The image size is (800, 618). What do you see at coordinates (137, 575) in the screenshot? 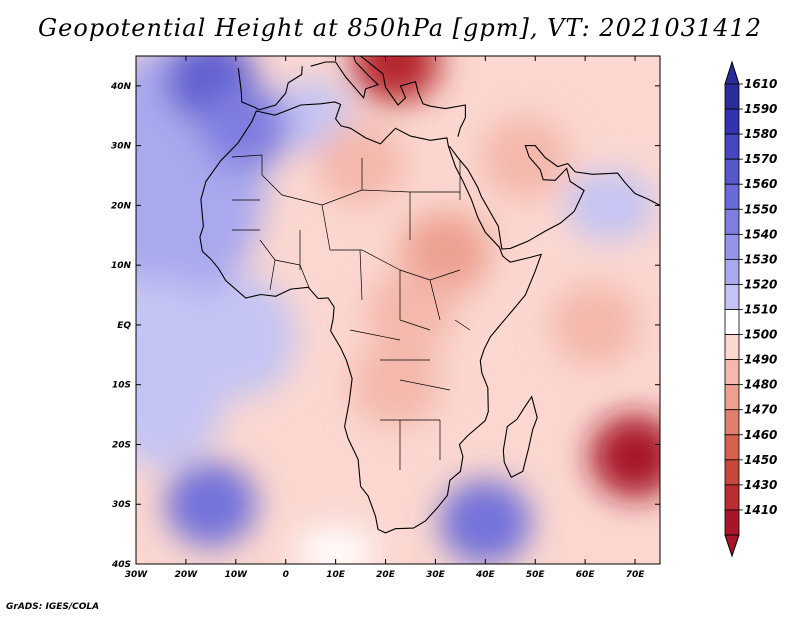
I see `lon-tick-label: 30W` at bounding box center [137, 575].